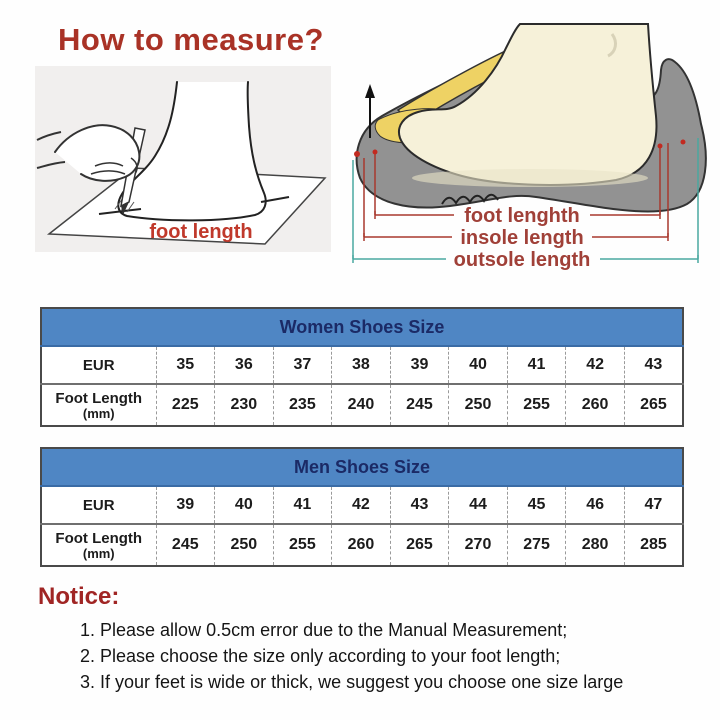  What do you see at coordinates (79, 596) in the screenshot?
I see `notice-title: Notice:` at bounding box center [79, 596].